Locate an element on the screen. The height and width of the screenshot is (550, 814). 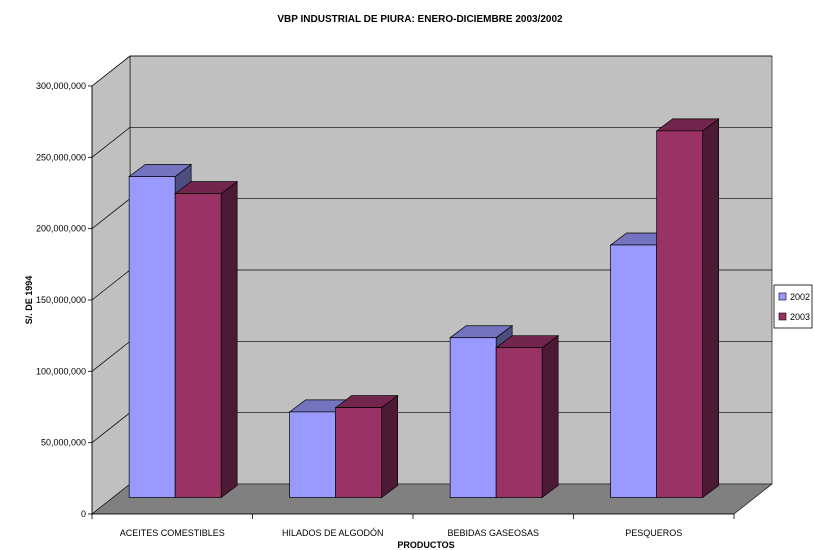
x-tick-label: ACEITES COMESTIBLES is located at coordinates (172, 533).